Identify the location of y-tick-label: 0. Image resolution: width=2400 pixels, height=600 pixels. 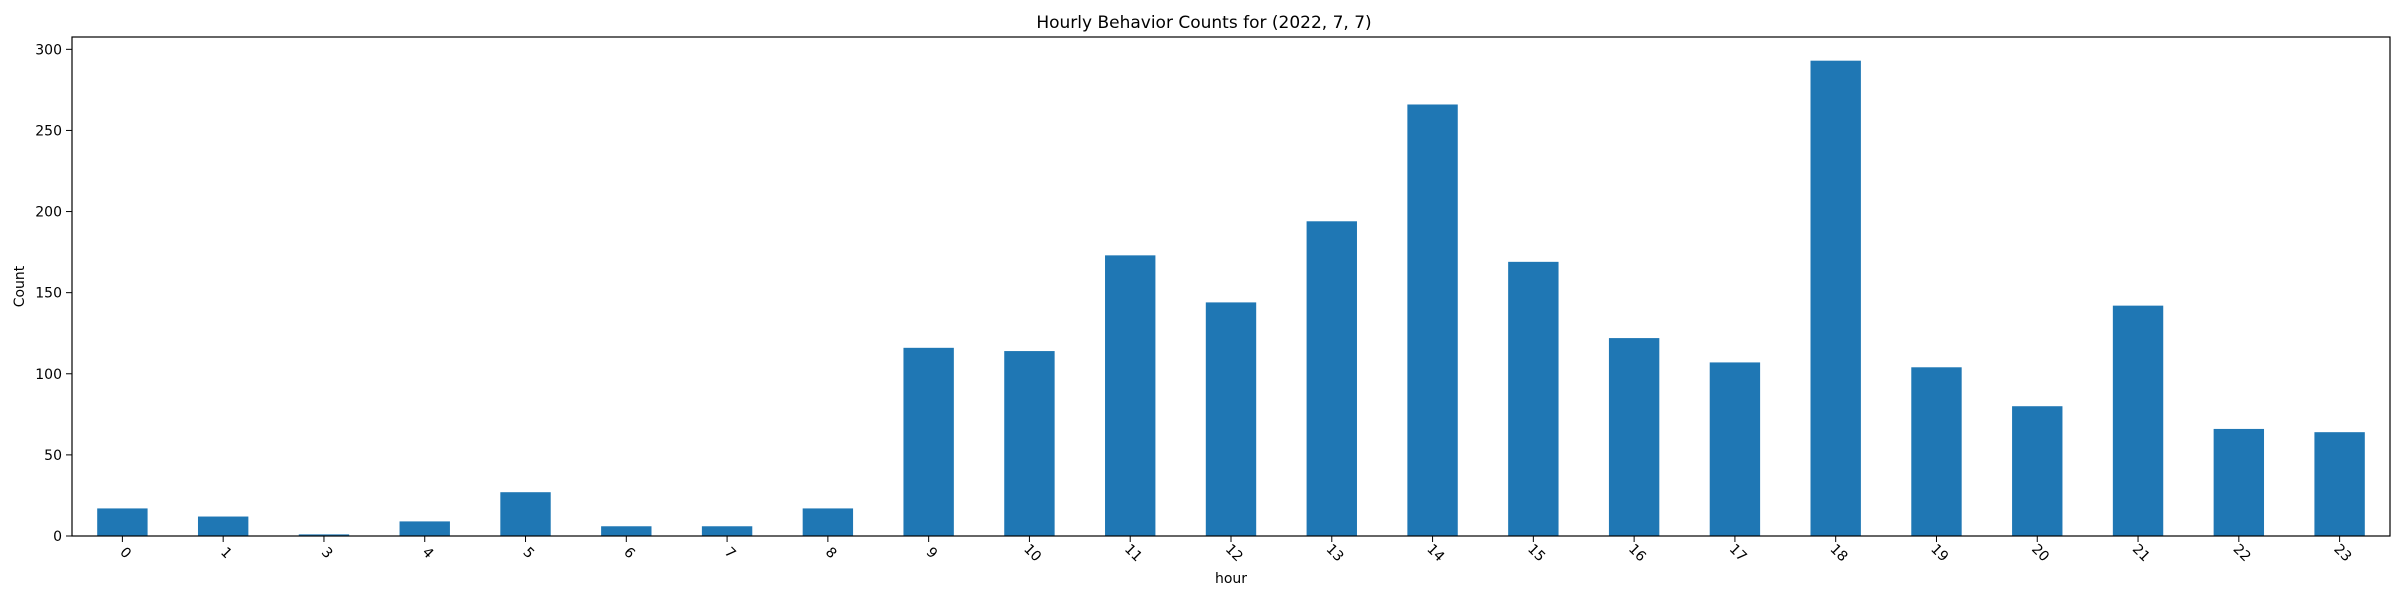
(57, 537).